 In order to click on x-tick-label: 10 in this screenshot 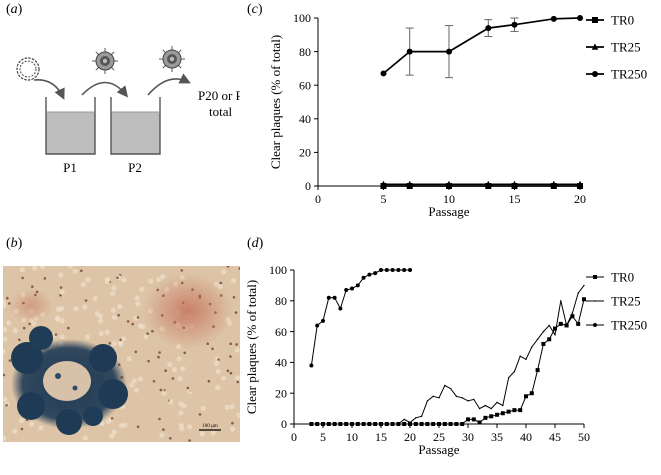, I will do `click(352, 437)`.